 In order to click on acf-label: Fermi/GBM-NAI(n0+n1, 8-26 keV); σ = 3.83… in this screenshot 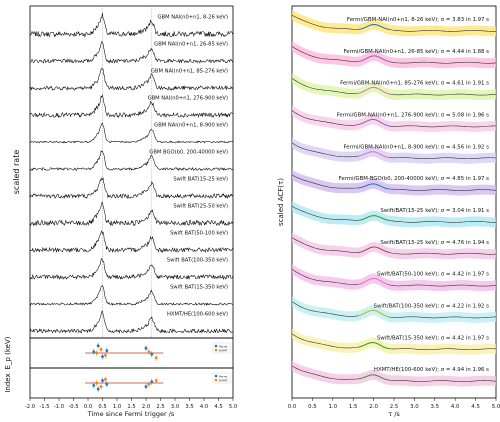, I will do `click(418, 20)`.